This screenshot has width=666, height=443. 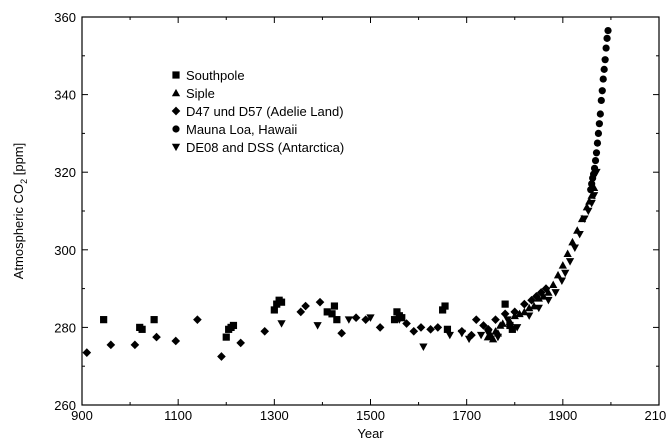 I want to click on legend-label: Siple, so click(x=200, y=93).